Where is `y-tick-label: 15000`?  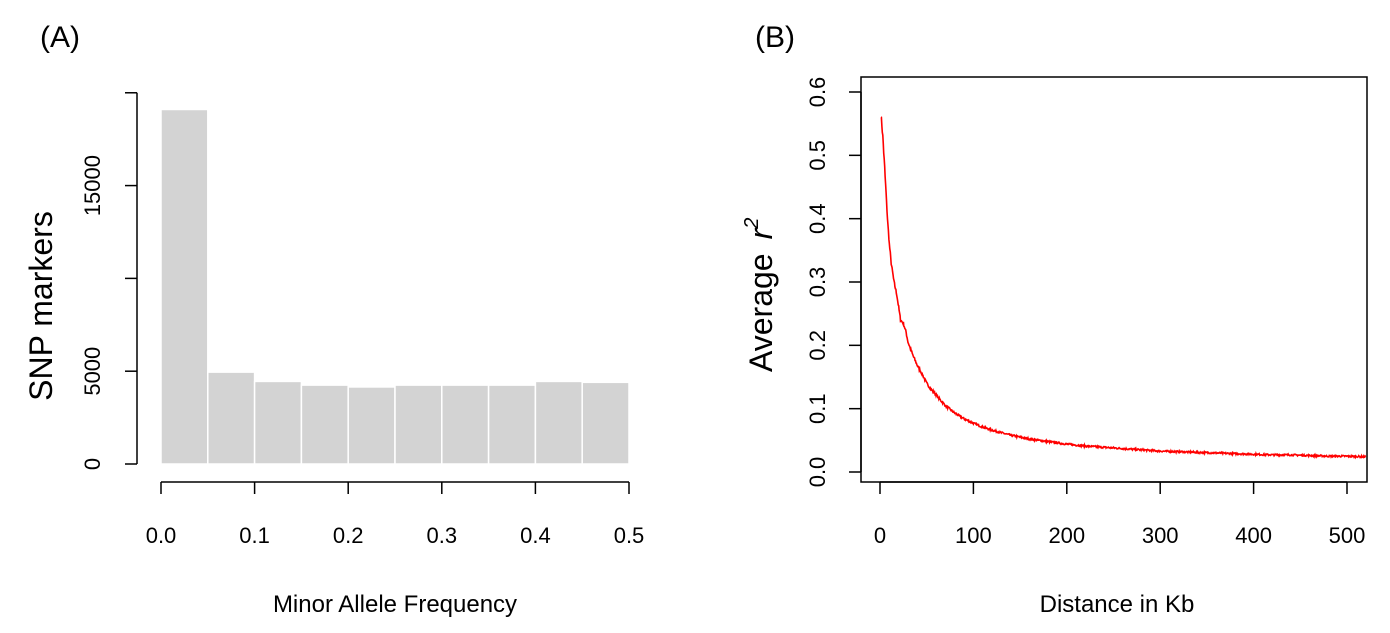 y-tick-label: 15000 is located at coordinates (92, 185).